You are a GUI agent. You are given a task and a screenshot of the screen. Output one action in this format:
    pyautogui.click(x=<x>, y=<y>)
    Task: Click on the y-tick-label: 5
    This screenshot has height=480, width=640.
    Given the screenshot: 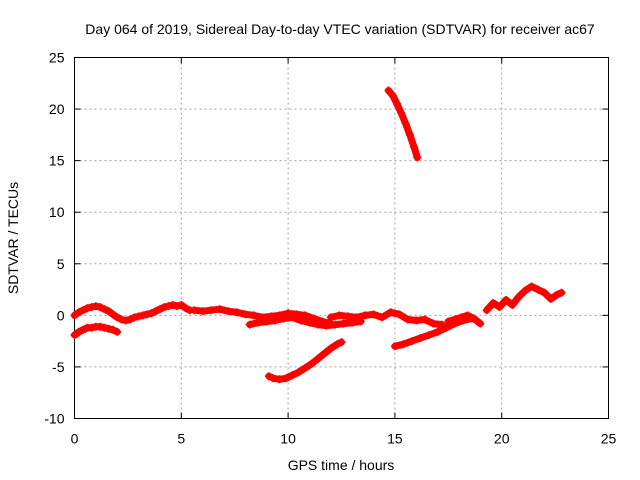 What is the action you would take?
    pyautogui.click(x=61, y=264)
    